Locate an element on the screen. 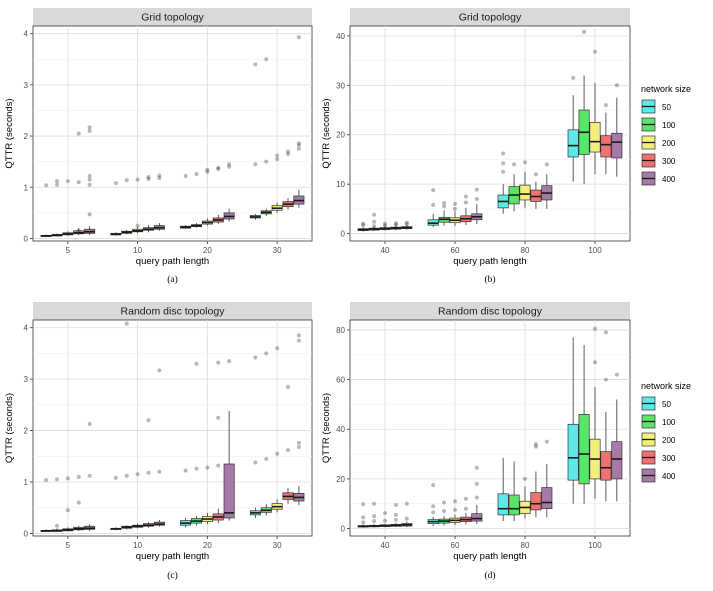 The height and width of the screenshot is (591, 713). x-tick-label: 100 is located at coordinates (595, 545).